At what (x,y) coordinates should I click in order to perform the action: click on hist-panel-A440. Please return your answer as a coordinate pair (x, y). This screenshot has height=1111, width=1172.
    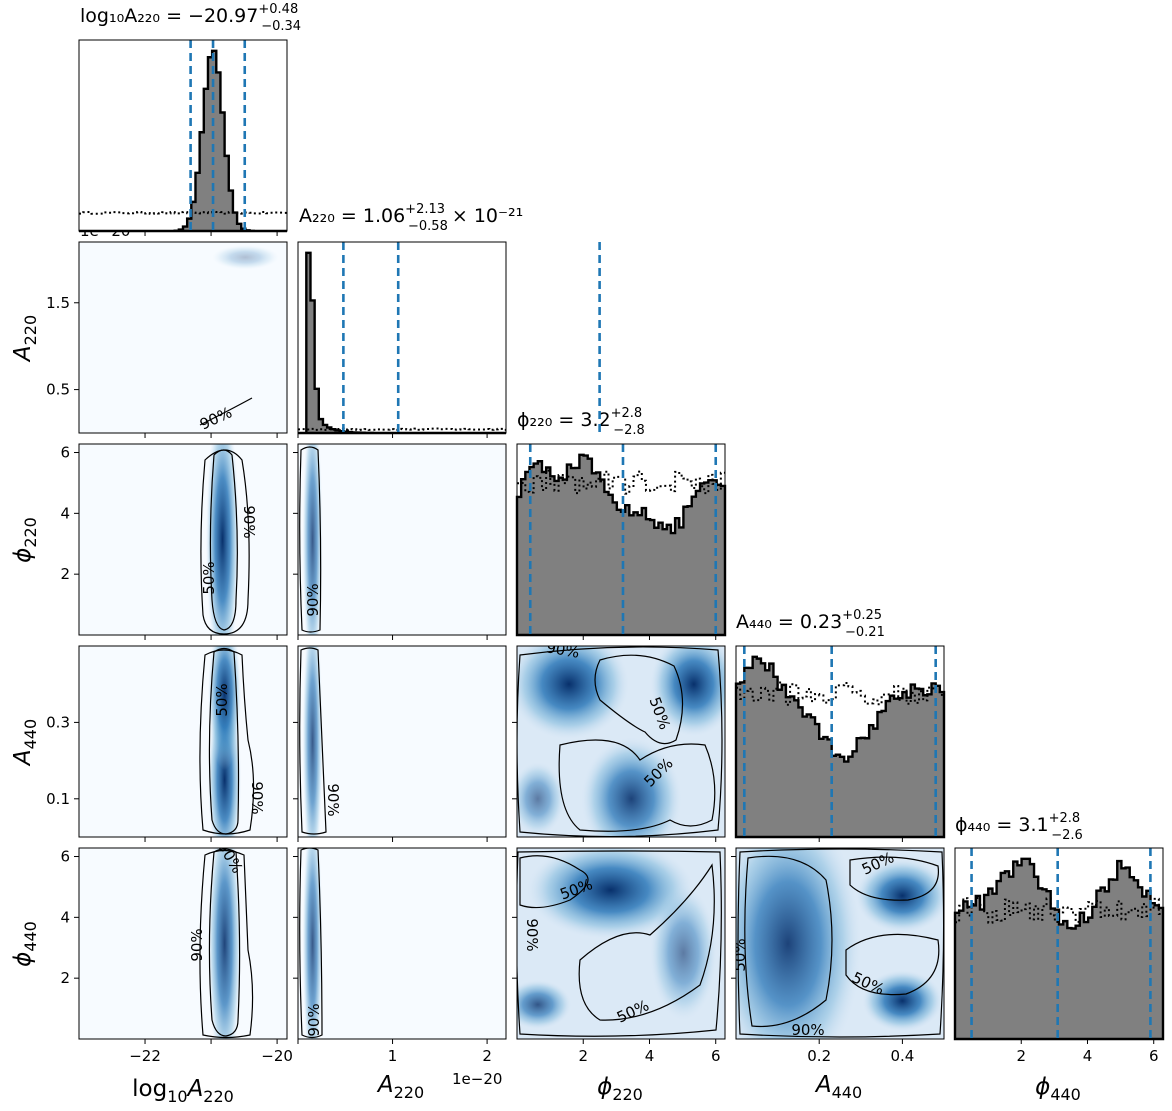
    Looking at the image, I should click on (840, 742).